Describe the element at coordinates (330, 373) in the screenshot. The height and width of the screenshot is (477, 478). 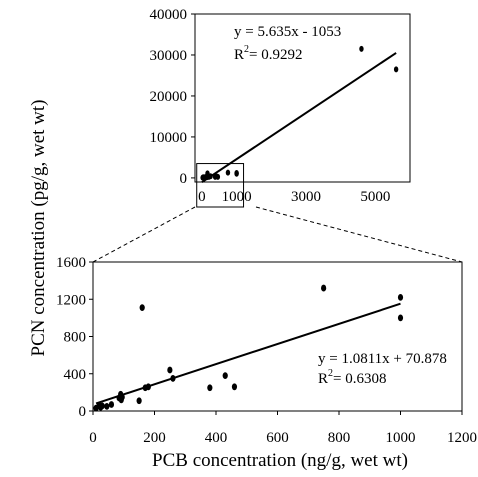
I see `bottom-r-squared-sup: 2` at that location.